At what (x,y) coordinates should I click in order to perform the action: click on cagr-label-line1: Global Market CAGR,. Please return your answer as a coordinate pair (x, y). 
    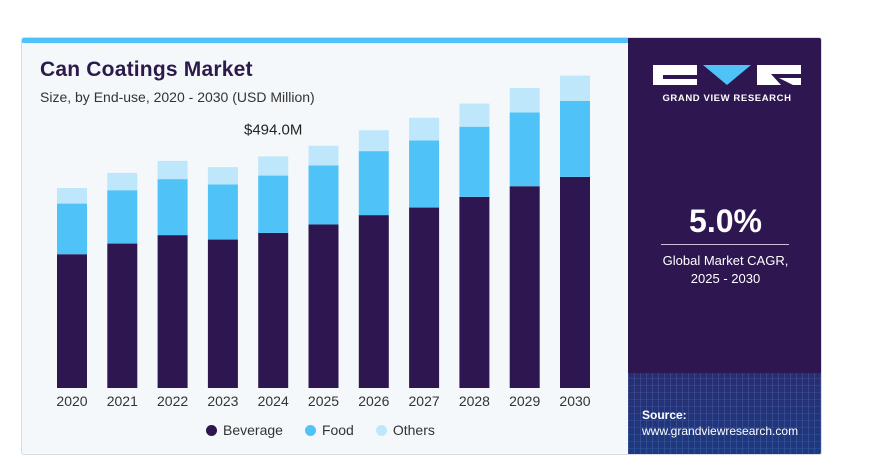
    Looking at the image, I should click on (725, 260).